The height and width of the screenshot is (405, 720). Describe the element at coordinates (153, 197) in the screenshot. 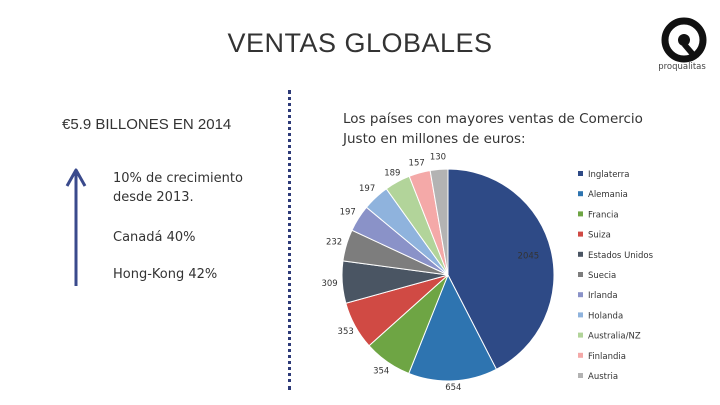

I see `growth-line-2: desde 2013.` at that location.